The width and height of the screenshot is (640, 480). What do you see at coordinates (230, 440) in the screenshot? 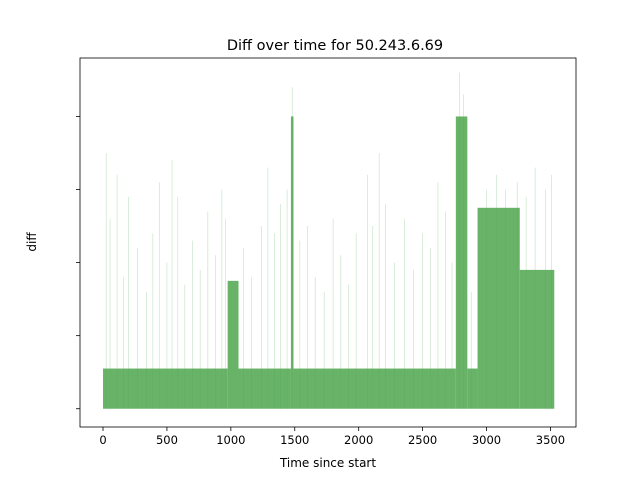
I see `x-tick-label-2: 1000` at bounding box center [230, 440].